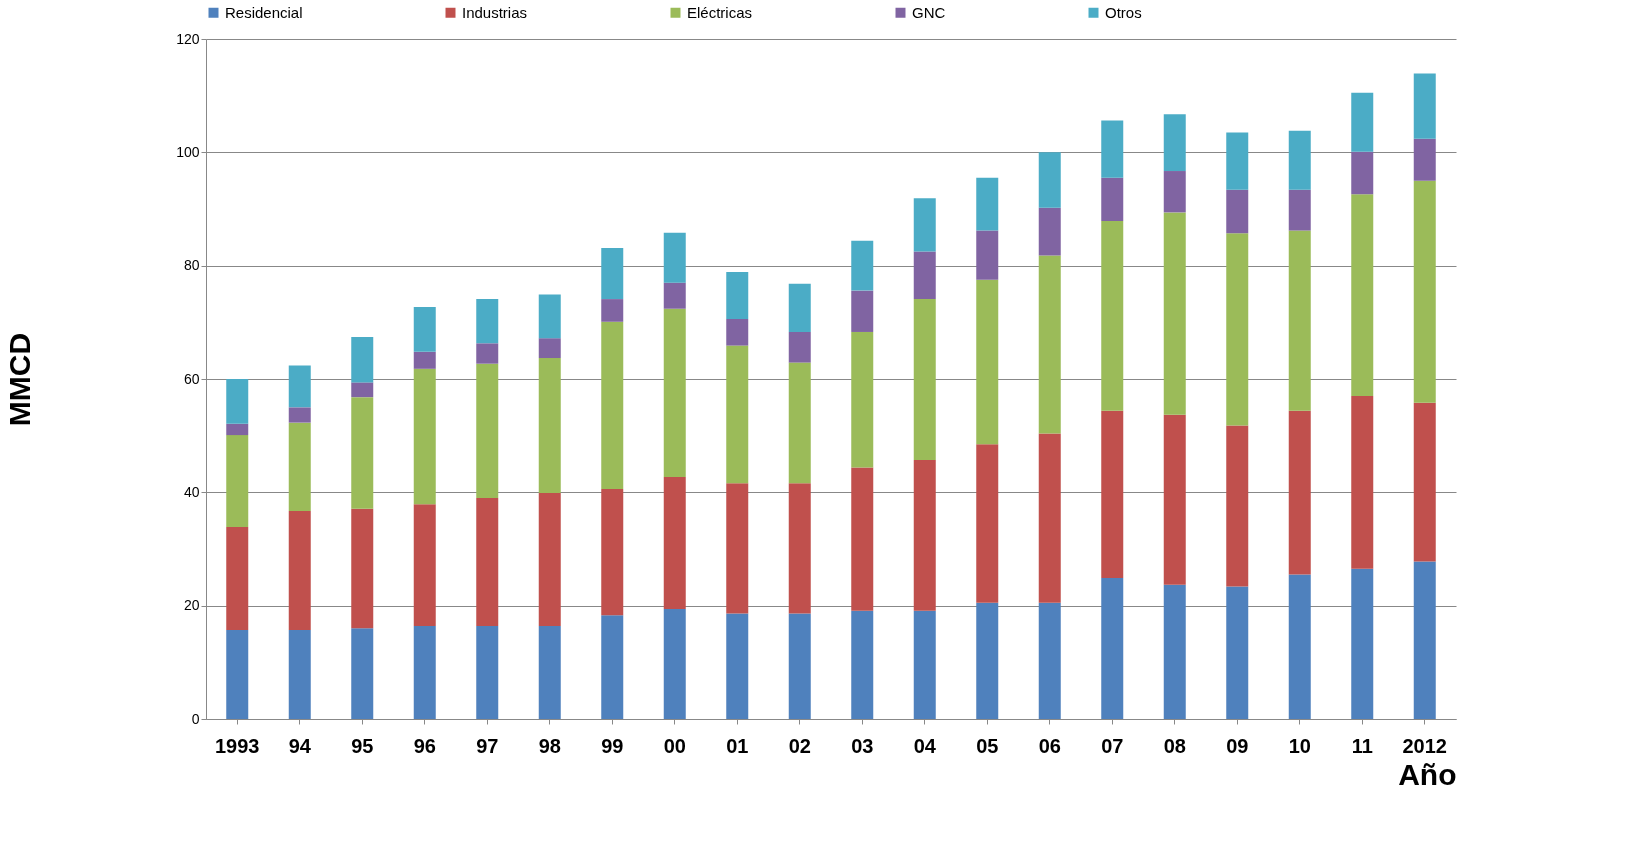  What do you see at coordinates (237, 745) in the screenshot?
I see `x-tick-label: 1993` at bounding box center [237, 745].